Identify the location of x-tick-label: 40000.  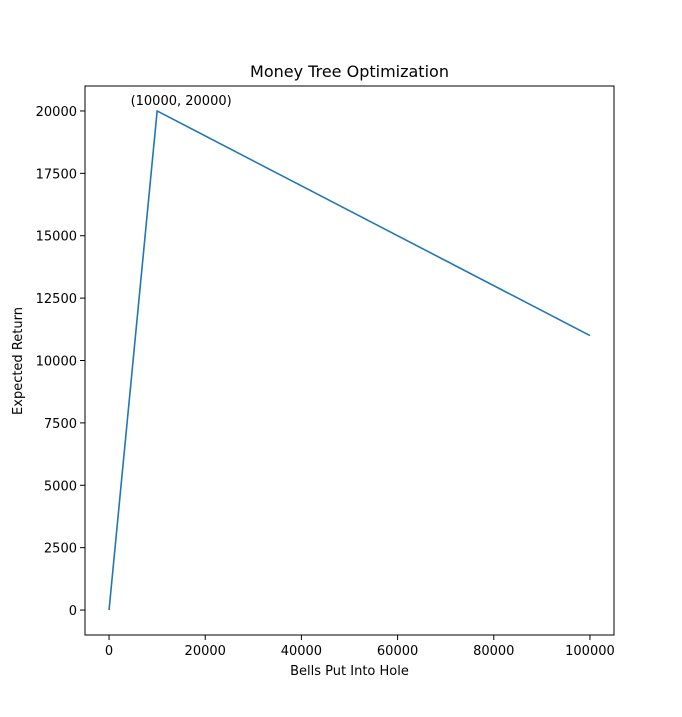
(301, 651).